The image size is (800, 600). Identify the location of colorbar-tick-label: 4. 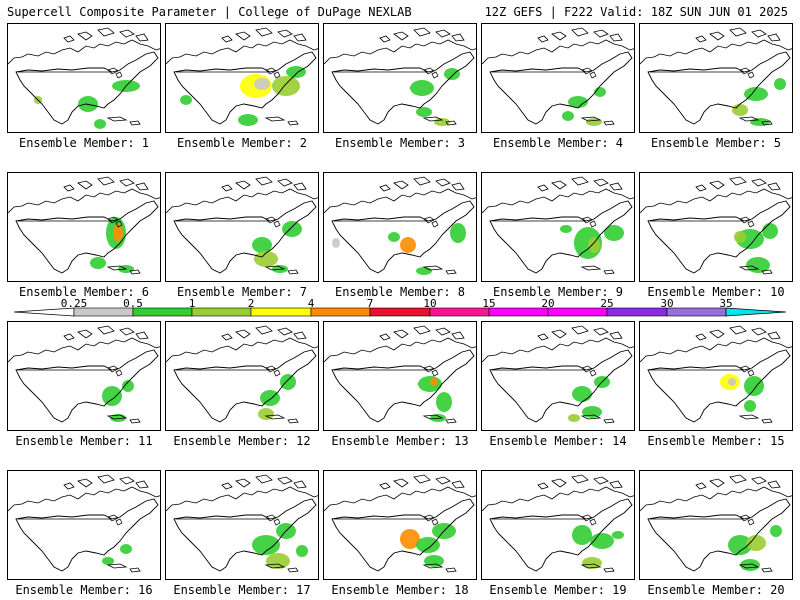
(311, 303).